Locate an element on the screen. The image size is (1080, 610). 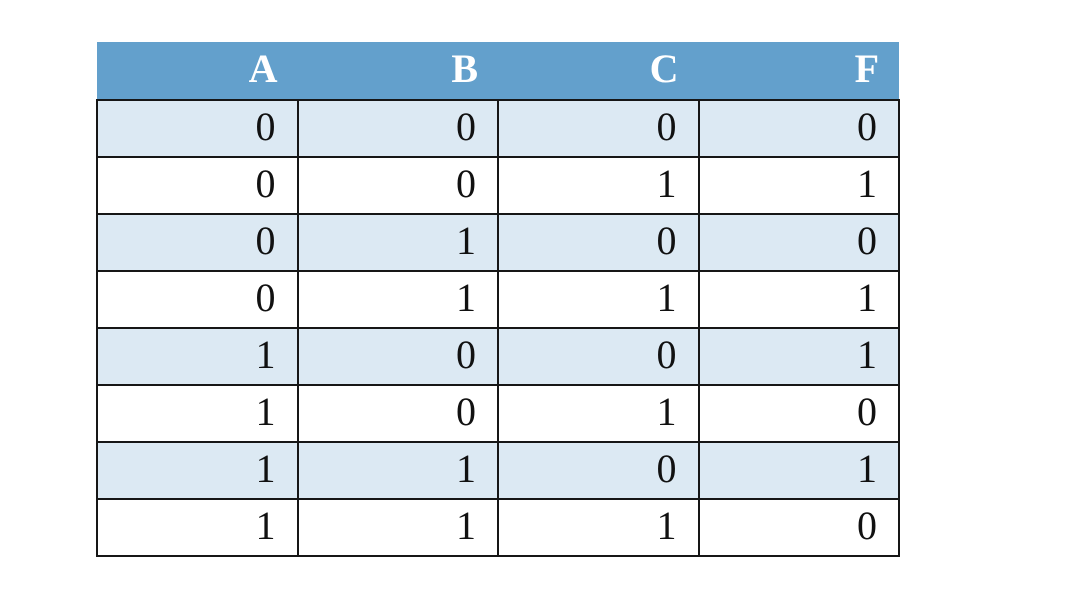
table-row: 0 0 0 0 is located at coordinates (498, 128).